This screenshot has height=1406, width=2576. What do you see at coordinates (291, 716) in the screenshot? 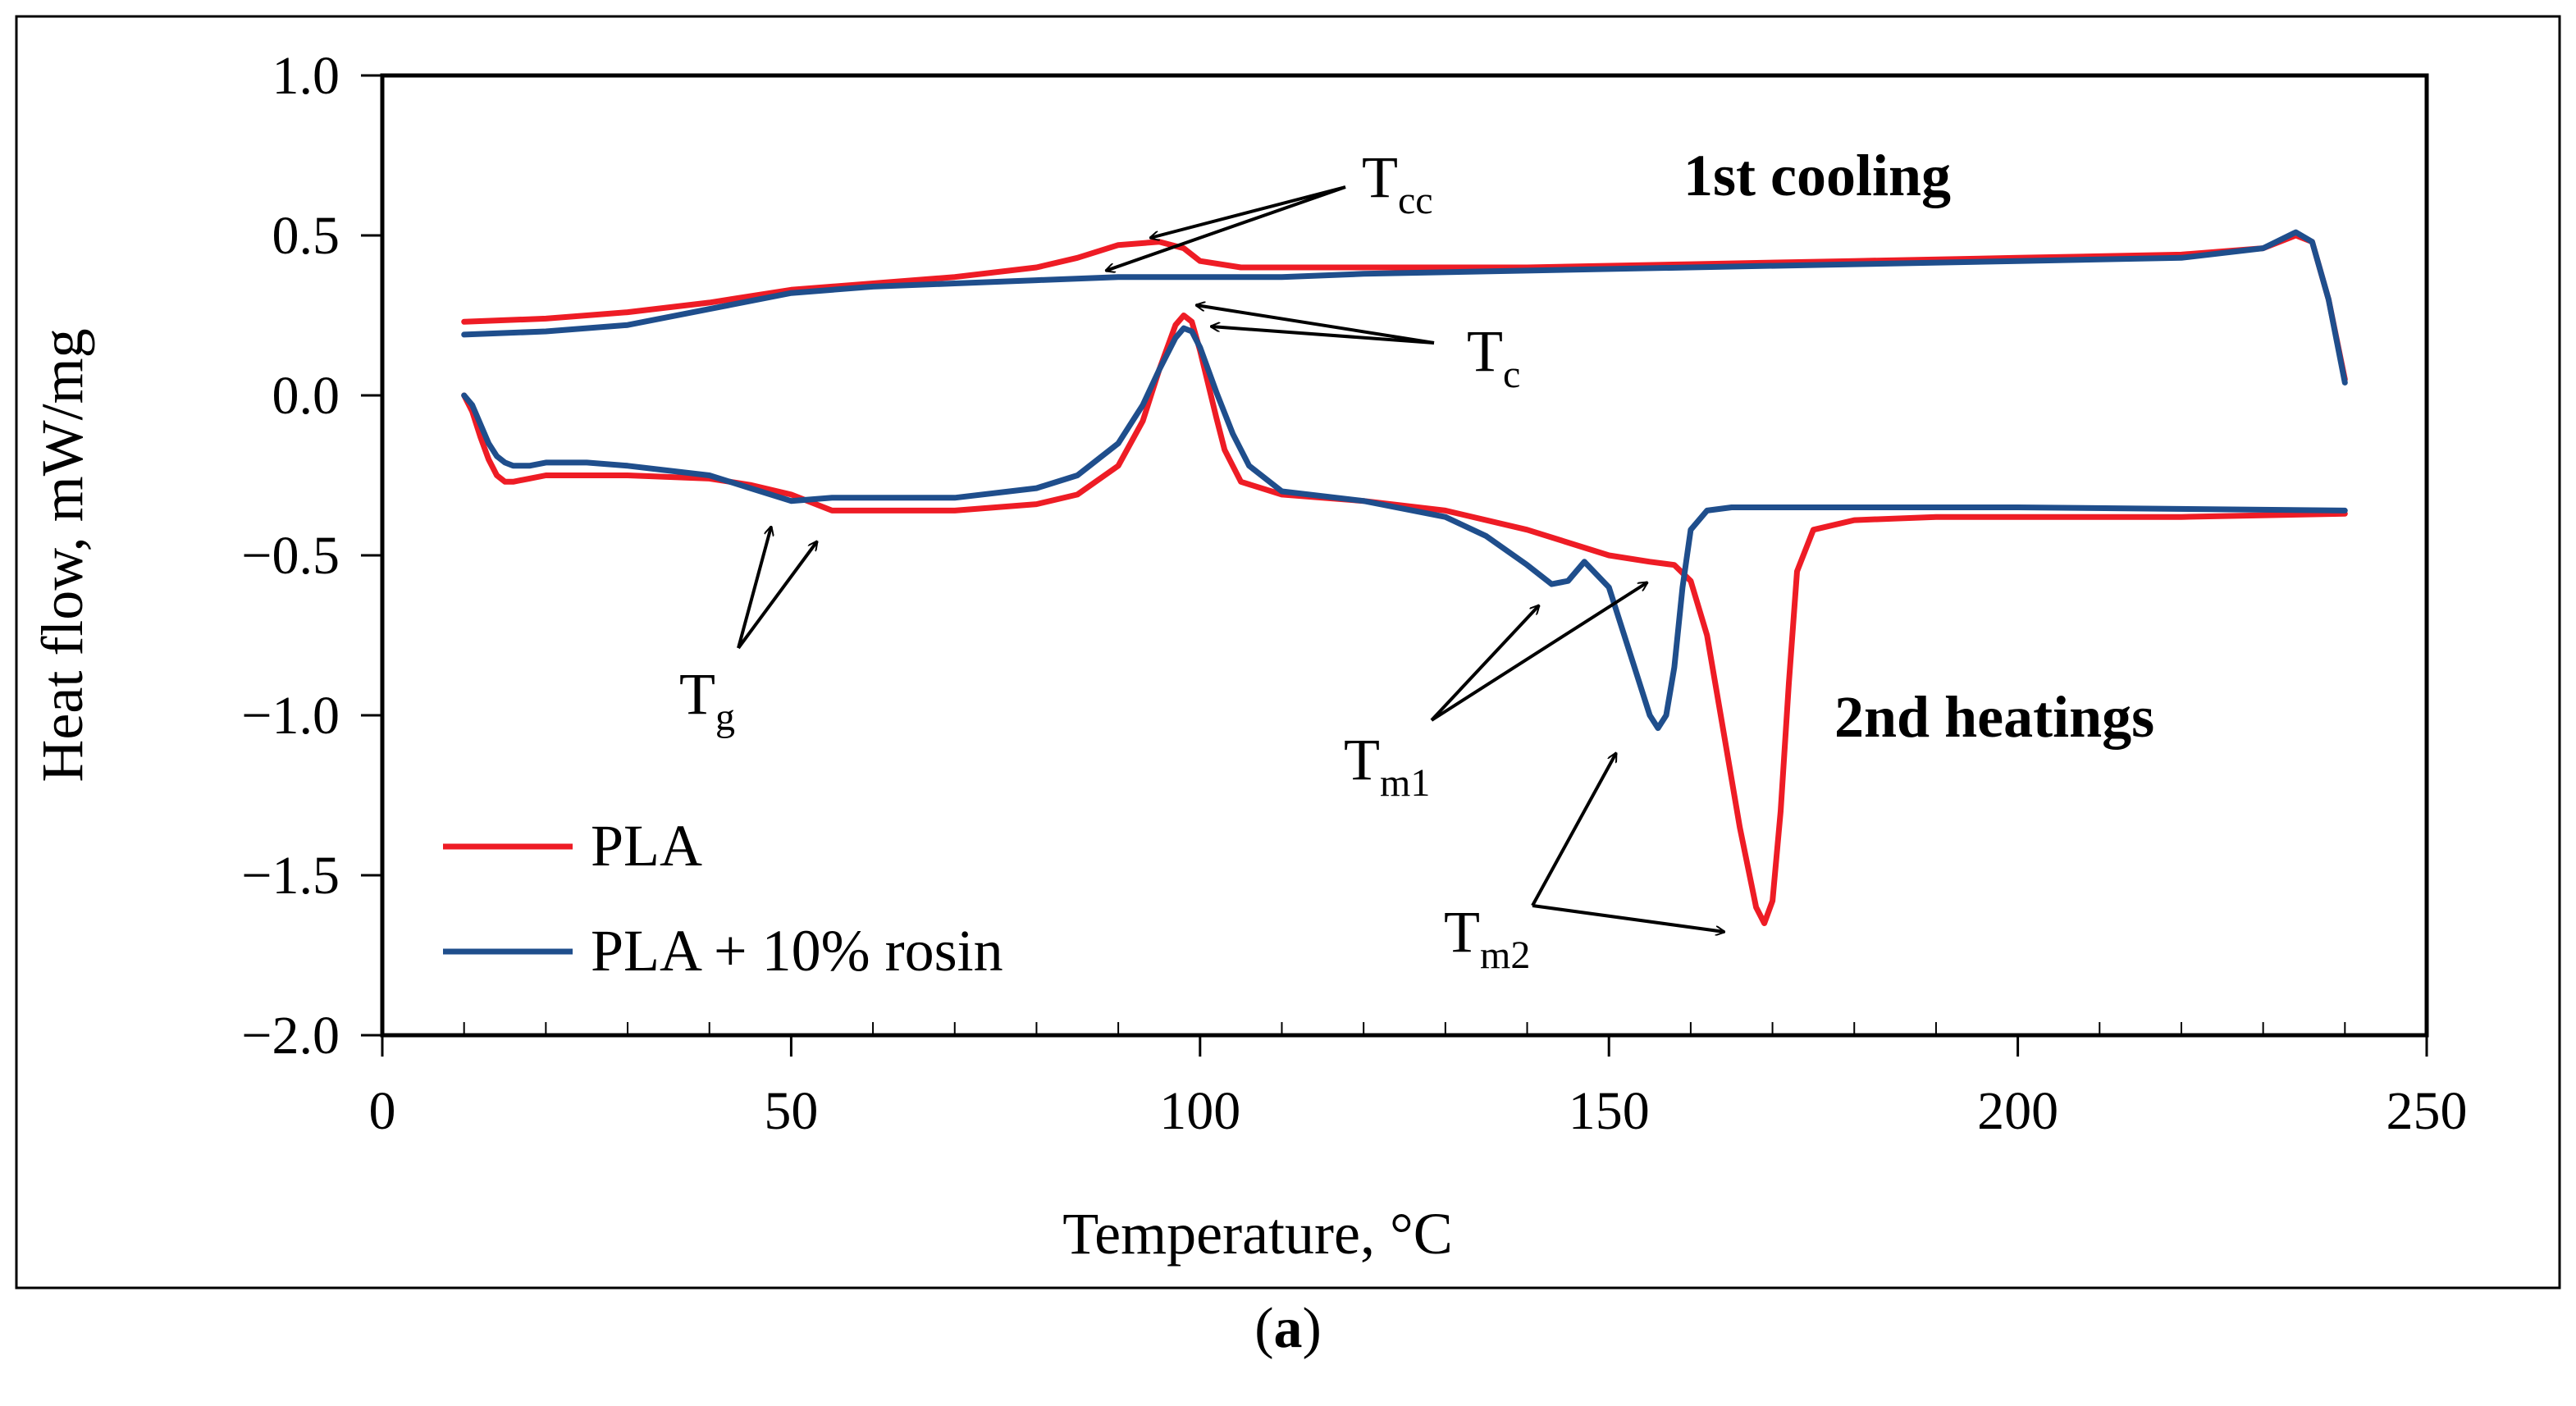
I see `y-tick-label: −1.0` at bounding box center [291, 716].